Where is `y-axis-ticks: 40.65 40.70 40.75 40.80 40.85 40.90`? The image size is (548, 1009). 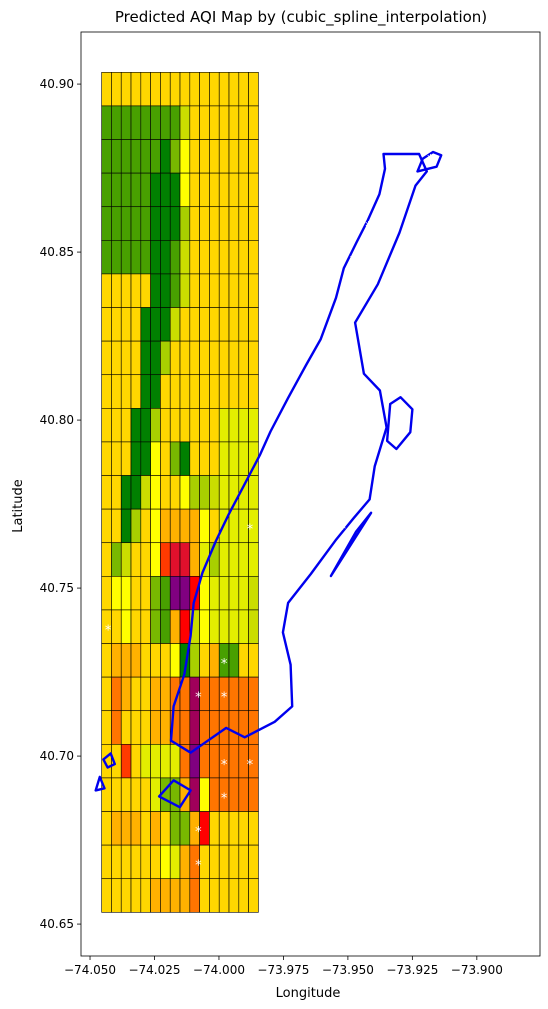
y-axis-ticks: 40.65 40.70 40.75 40.80 40.85 40.90 is located at coordinates (60, 504).